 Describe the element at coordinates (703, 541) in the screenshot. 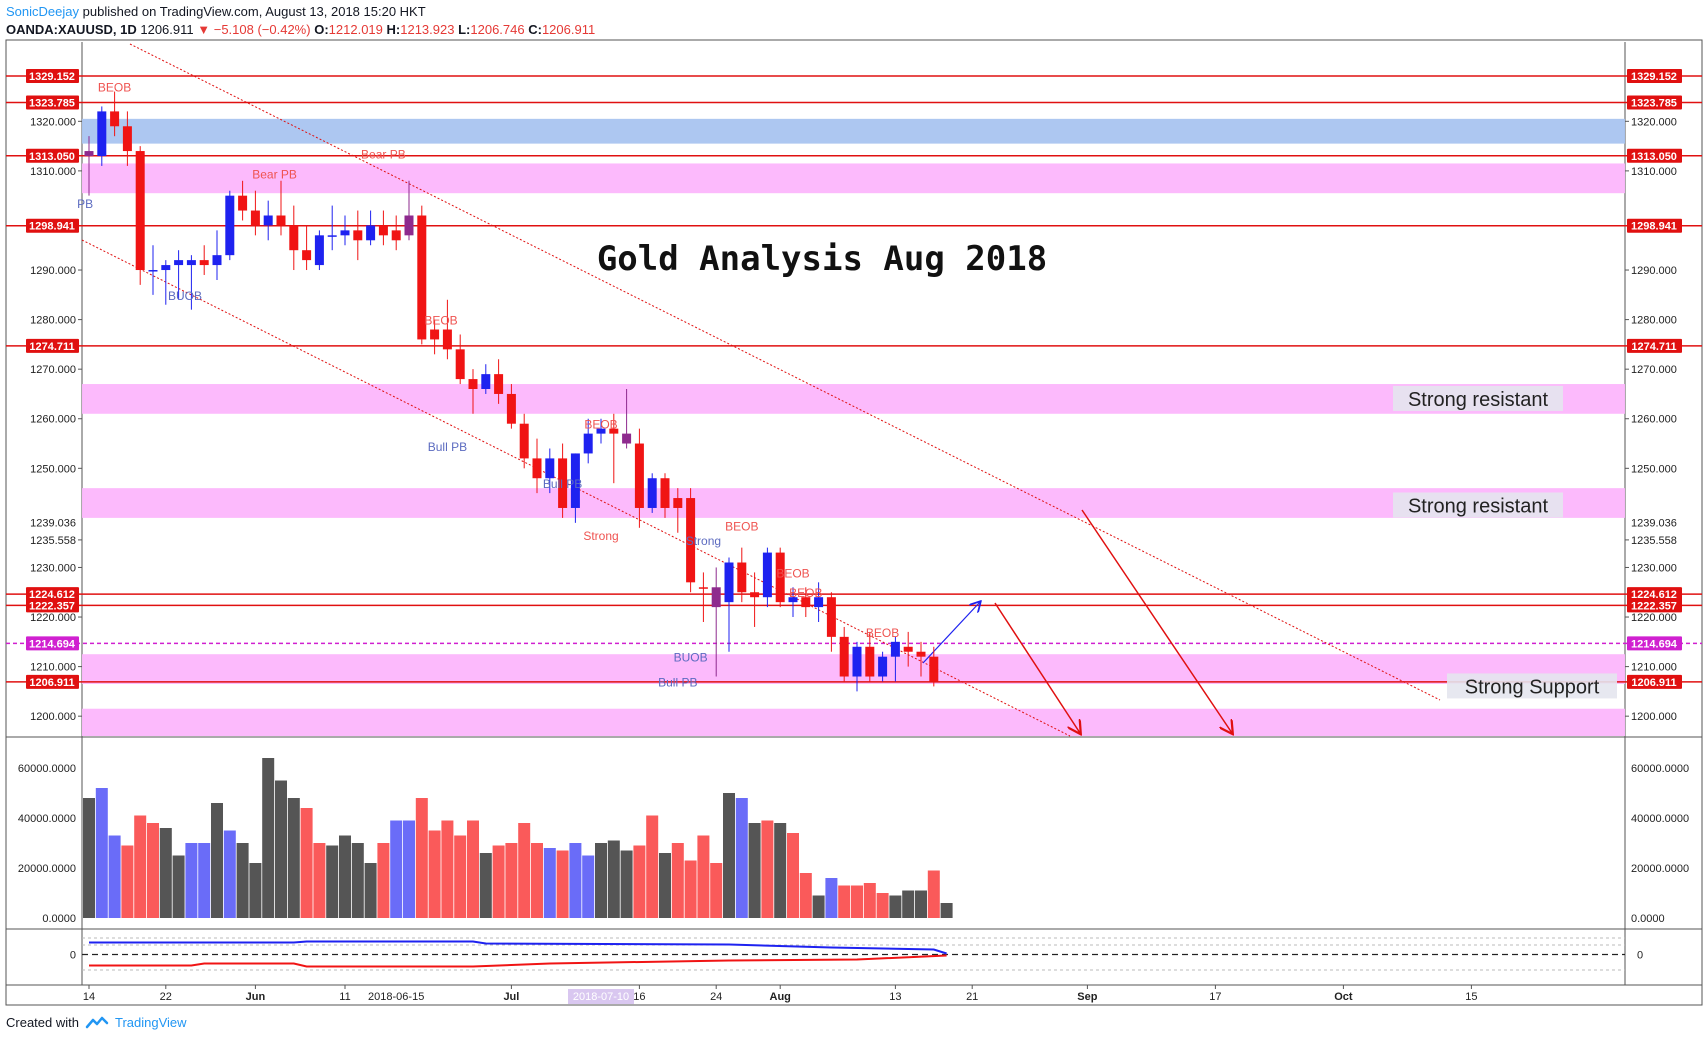

I see `pattern-label: Strong` at that location.